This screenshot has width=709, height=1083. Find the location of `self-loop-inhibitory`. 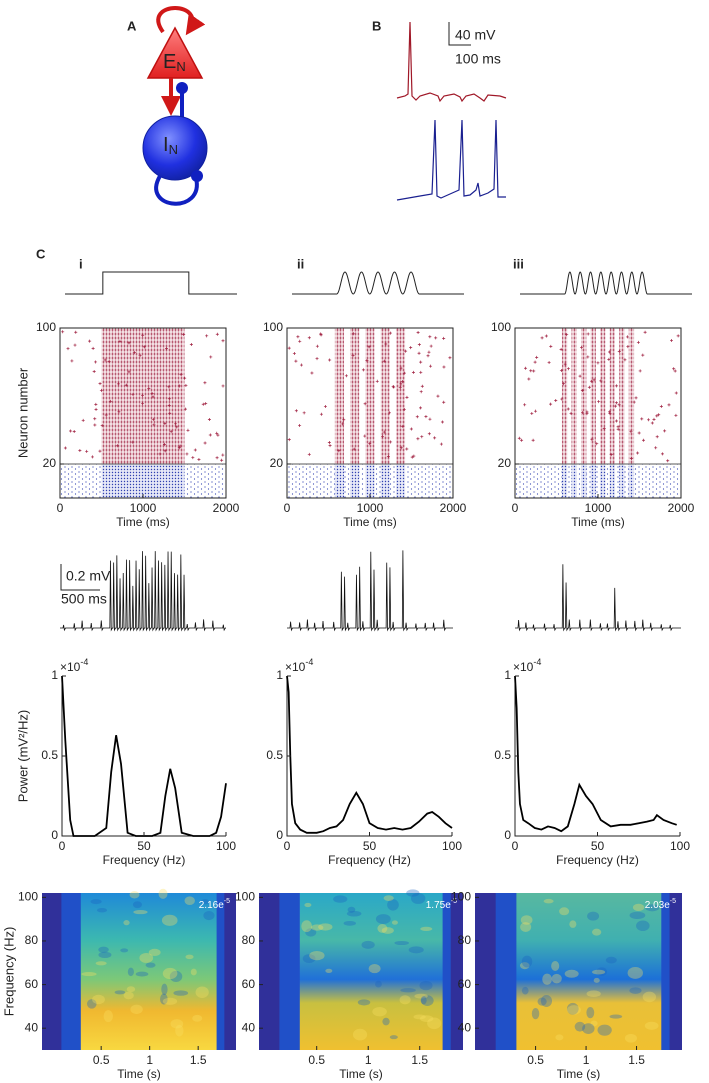

self-loop-inhibitory is located at coordinates (176, 190).